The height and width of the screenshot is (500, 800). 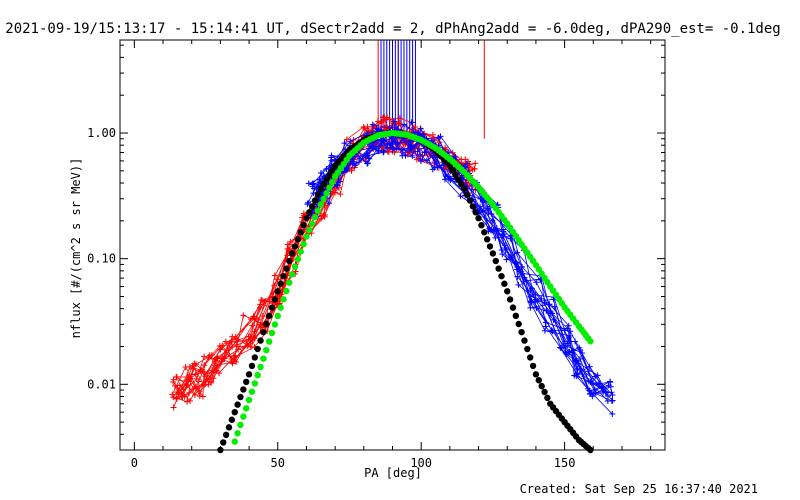 I want to click on x-tick-label: 100, so click(x=421, y=463).